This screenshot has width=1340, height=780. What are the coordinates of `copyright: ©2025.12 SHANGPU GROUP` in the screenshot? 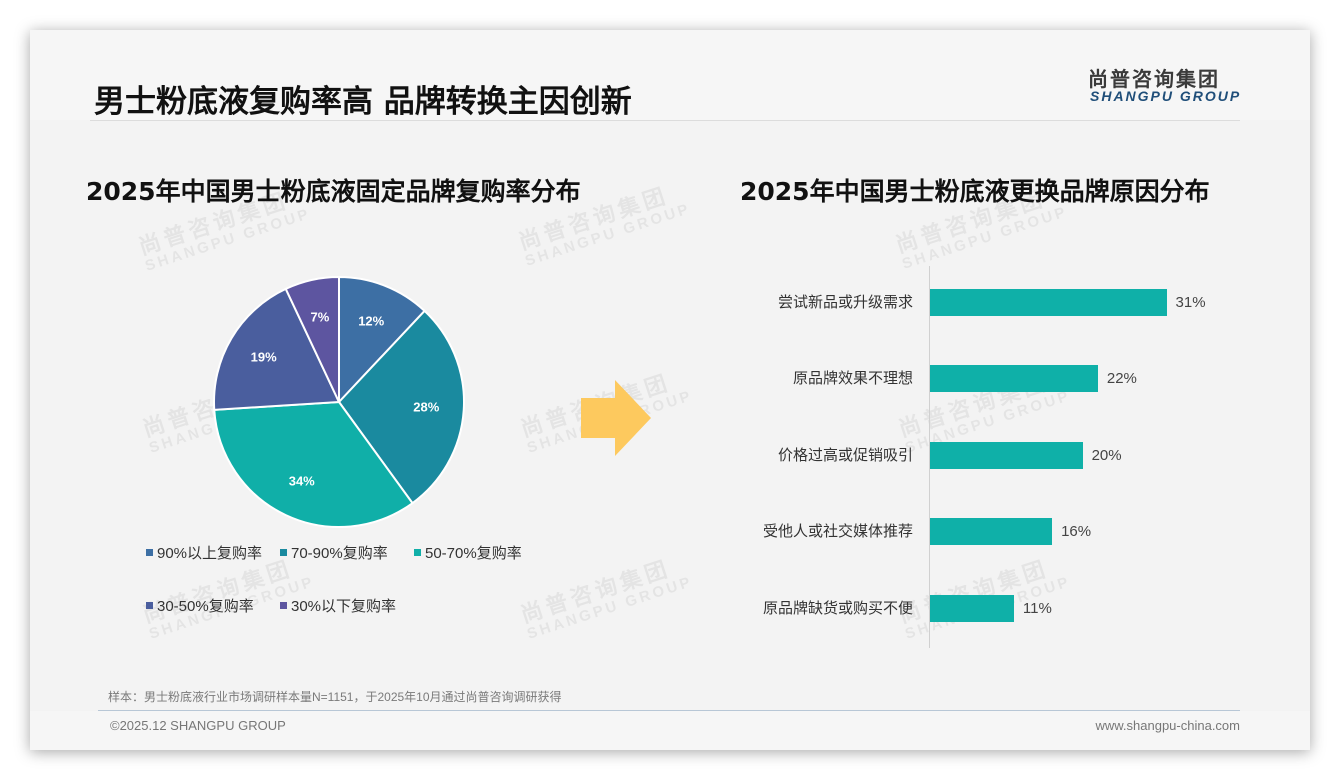 It's located at (198, 725).